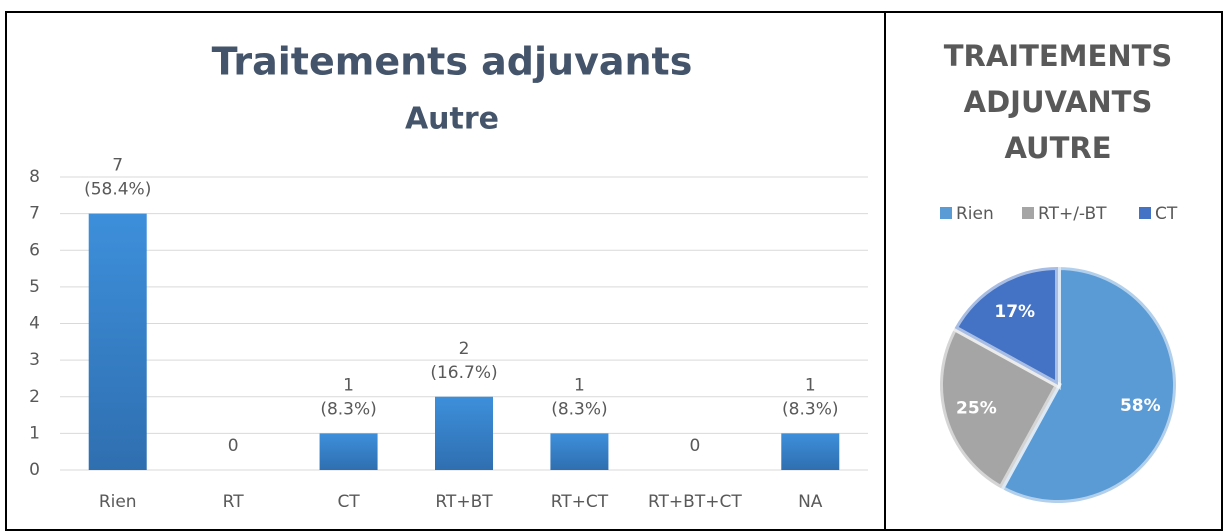 The image size is (1223, 531). I want to click on bar-title: Traitements adjuvants, so click(452, 62).